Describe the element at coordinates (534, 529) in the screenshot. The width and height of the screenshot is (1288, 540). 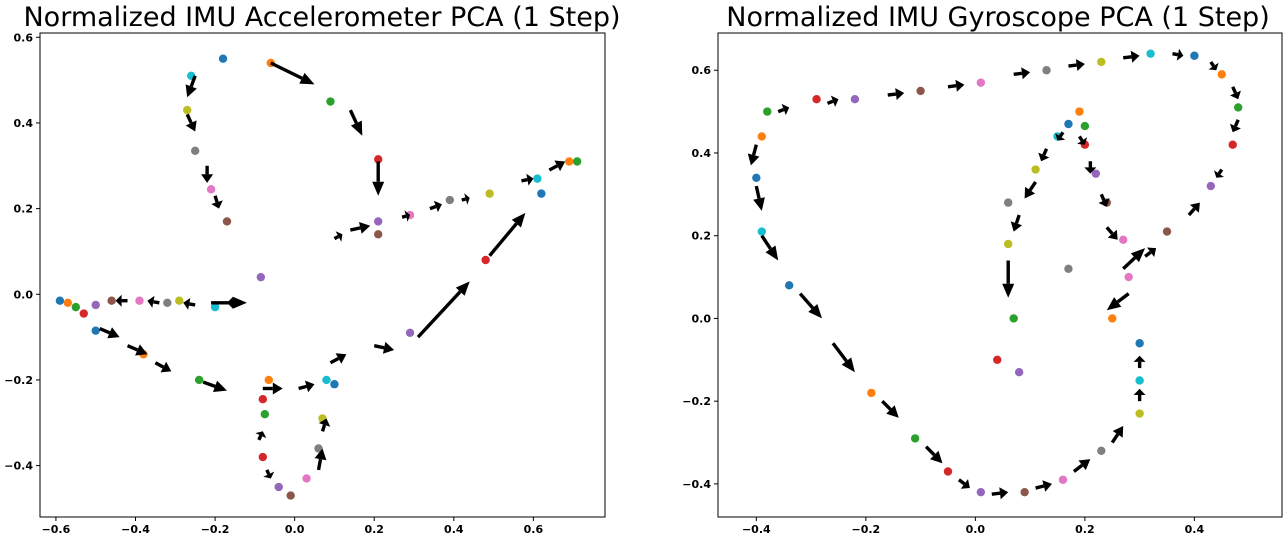
I see `accelerometer-x-tick-label: 0.6` at that location.